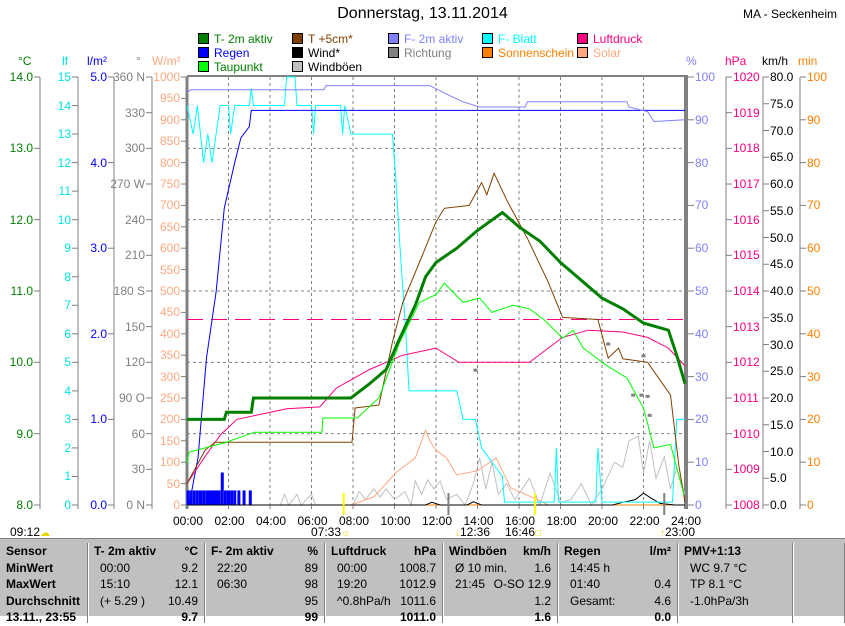 This screenshot has width=845, height=626. Describe the element at coordinates (719, 600) in the screenshot. I see `table-cell: -1.0hPa/3h` at that location.